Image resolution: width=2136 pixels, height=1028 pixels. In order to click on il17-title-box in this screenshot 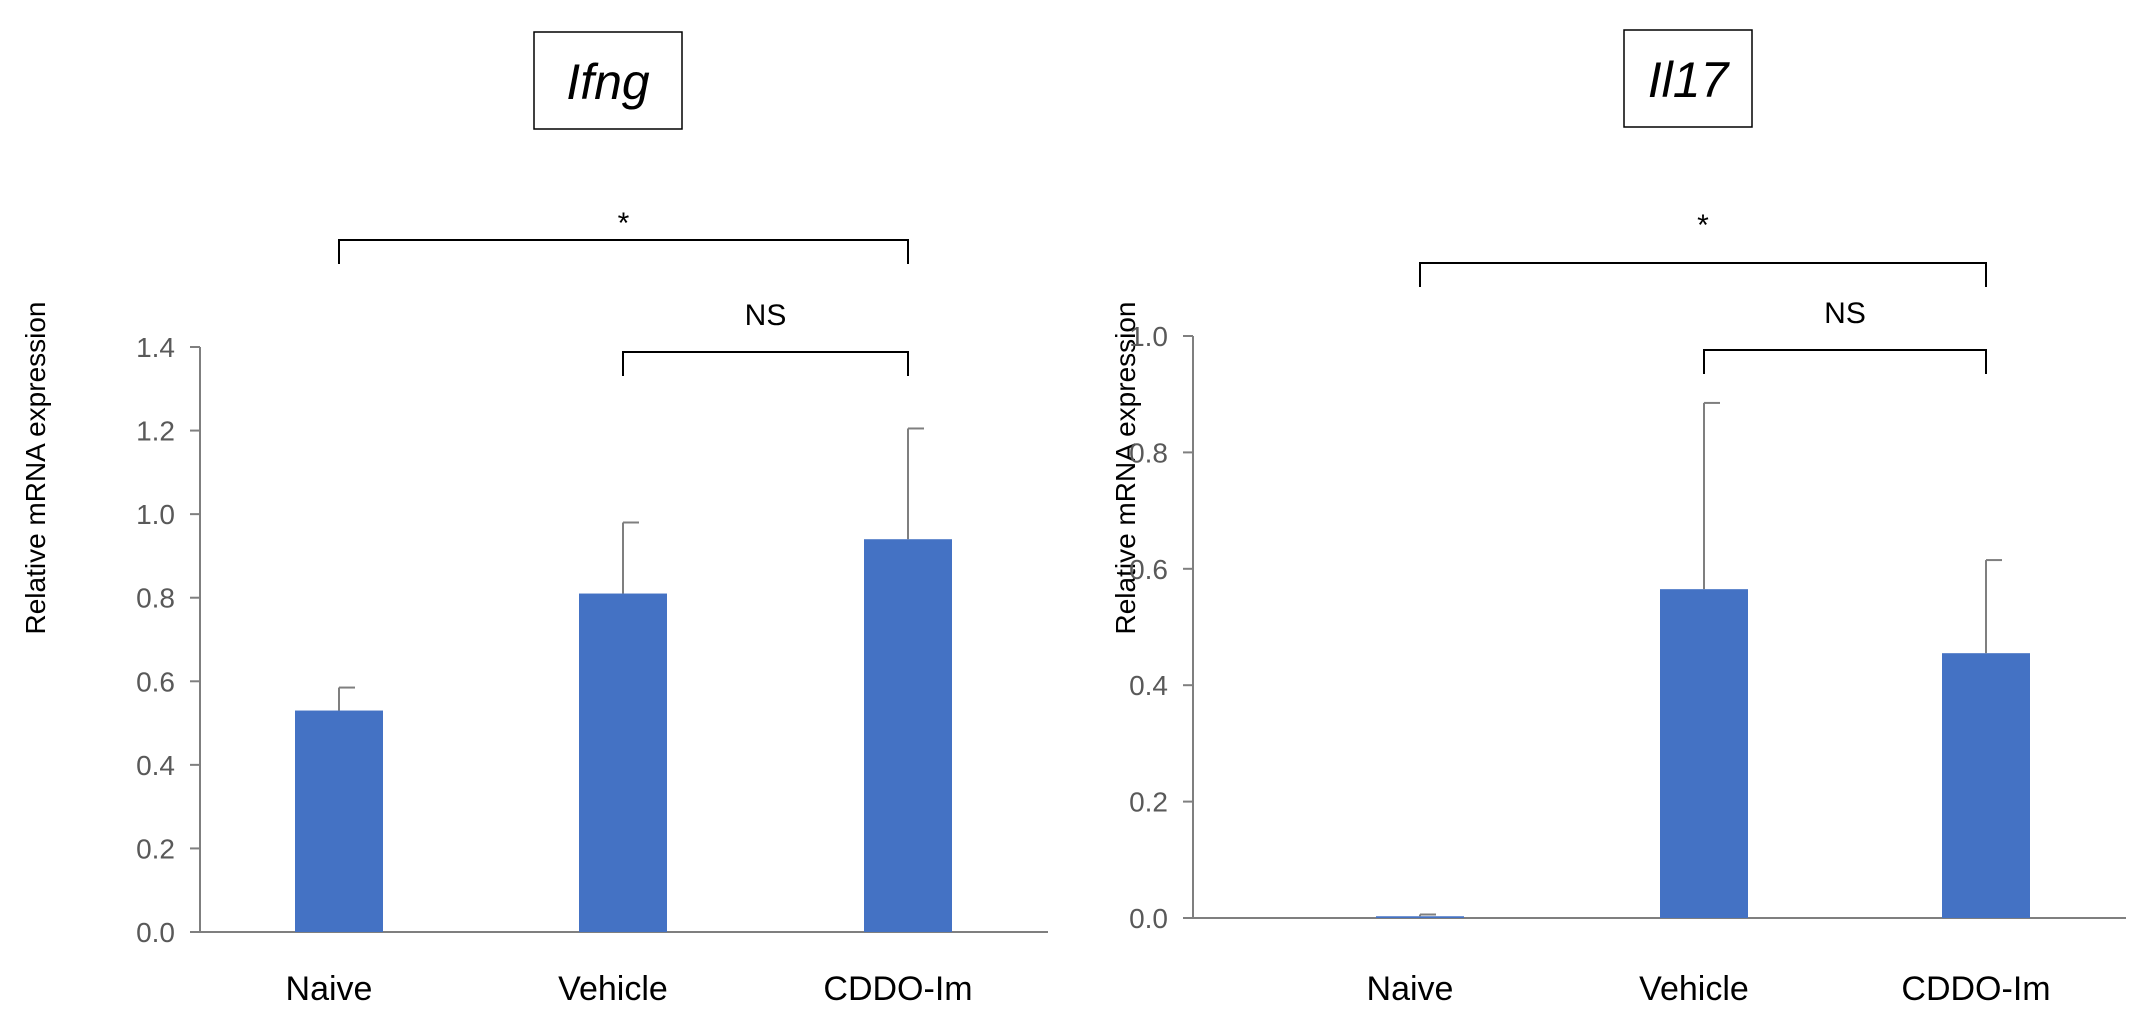, I will do `click(1688, 78)`.